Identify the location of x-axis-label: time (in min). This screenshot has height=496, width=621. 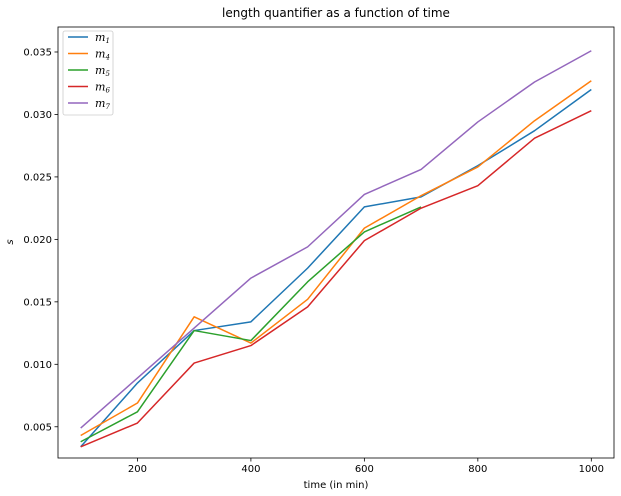
(336, 485).